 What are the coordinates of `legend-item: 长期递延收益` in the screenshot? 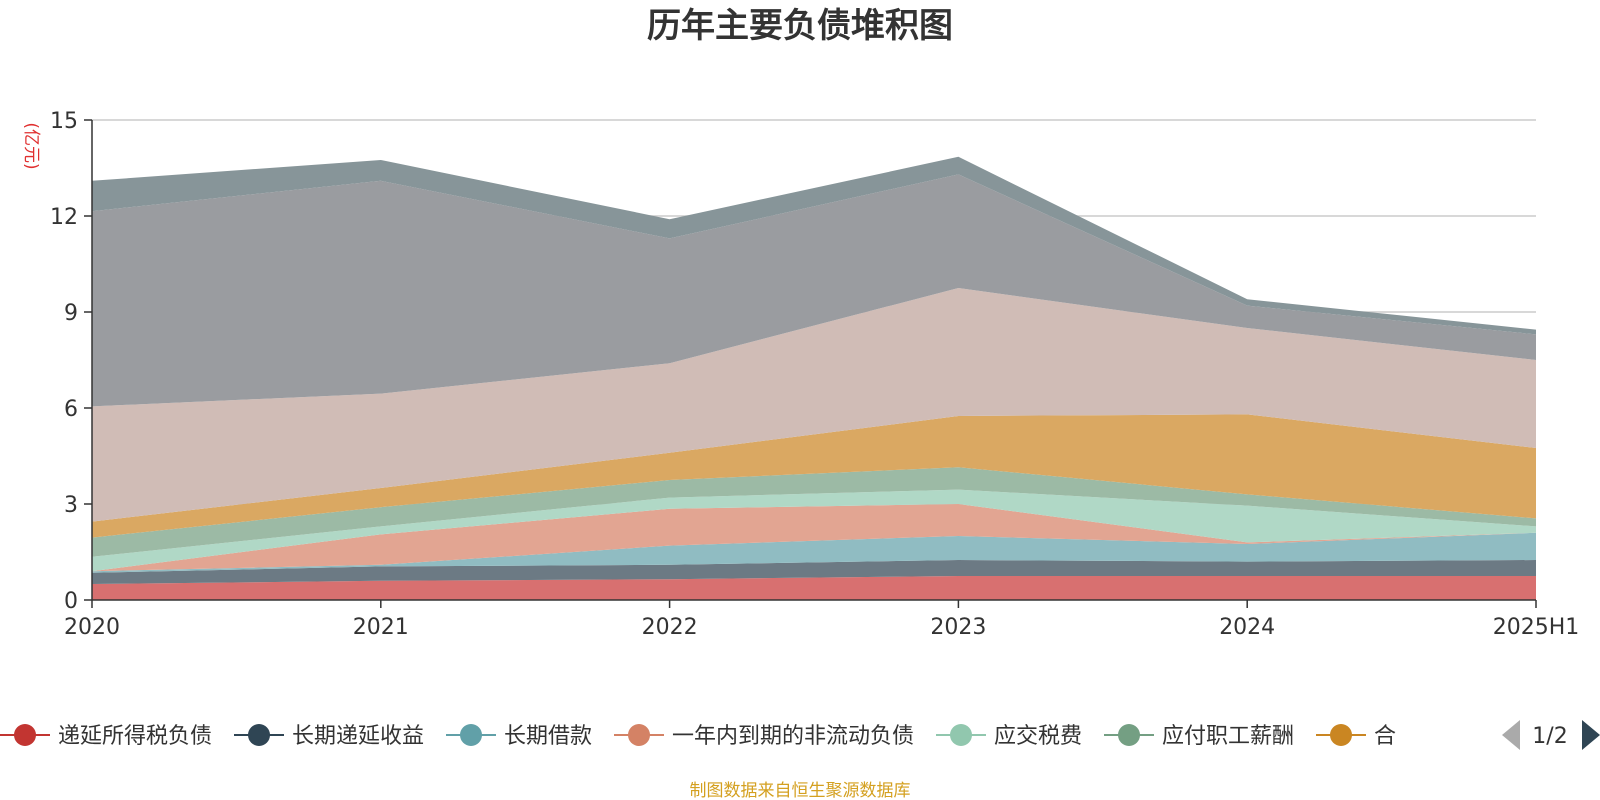 It's located at (329, 736).